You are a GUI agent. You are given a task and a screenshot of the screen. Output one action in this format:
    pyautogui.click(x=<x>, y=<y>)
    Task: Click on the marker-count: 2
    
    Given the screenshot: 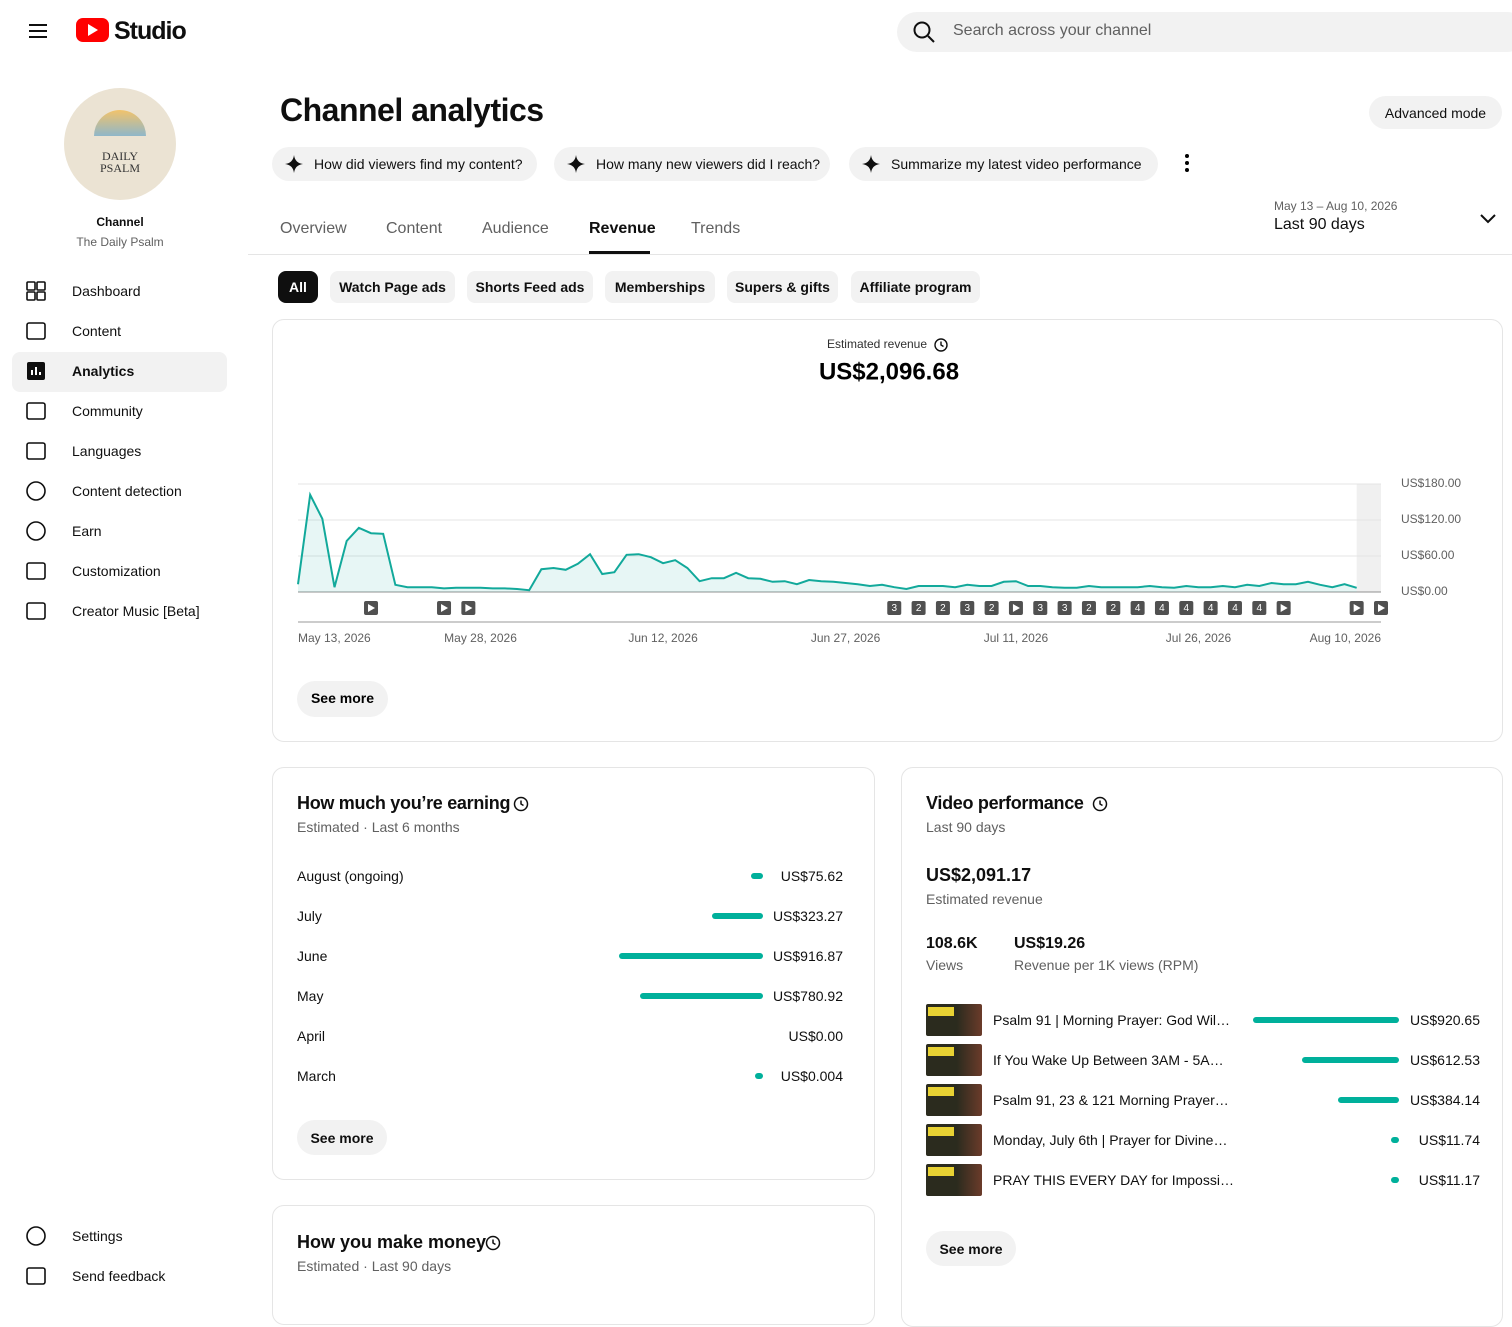 What is the action you would take?
    pyautogui.click(x=943, y=608)
    